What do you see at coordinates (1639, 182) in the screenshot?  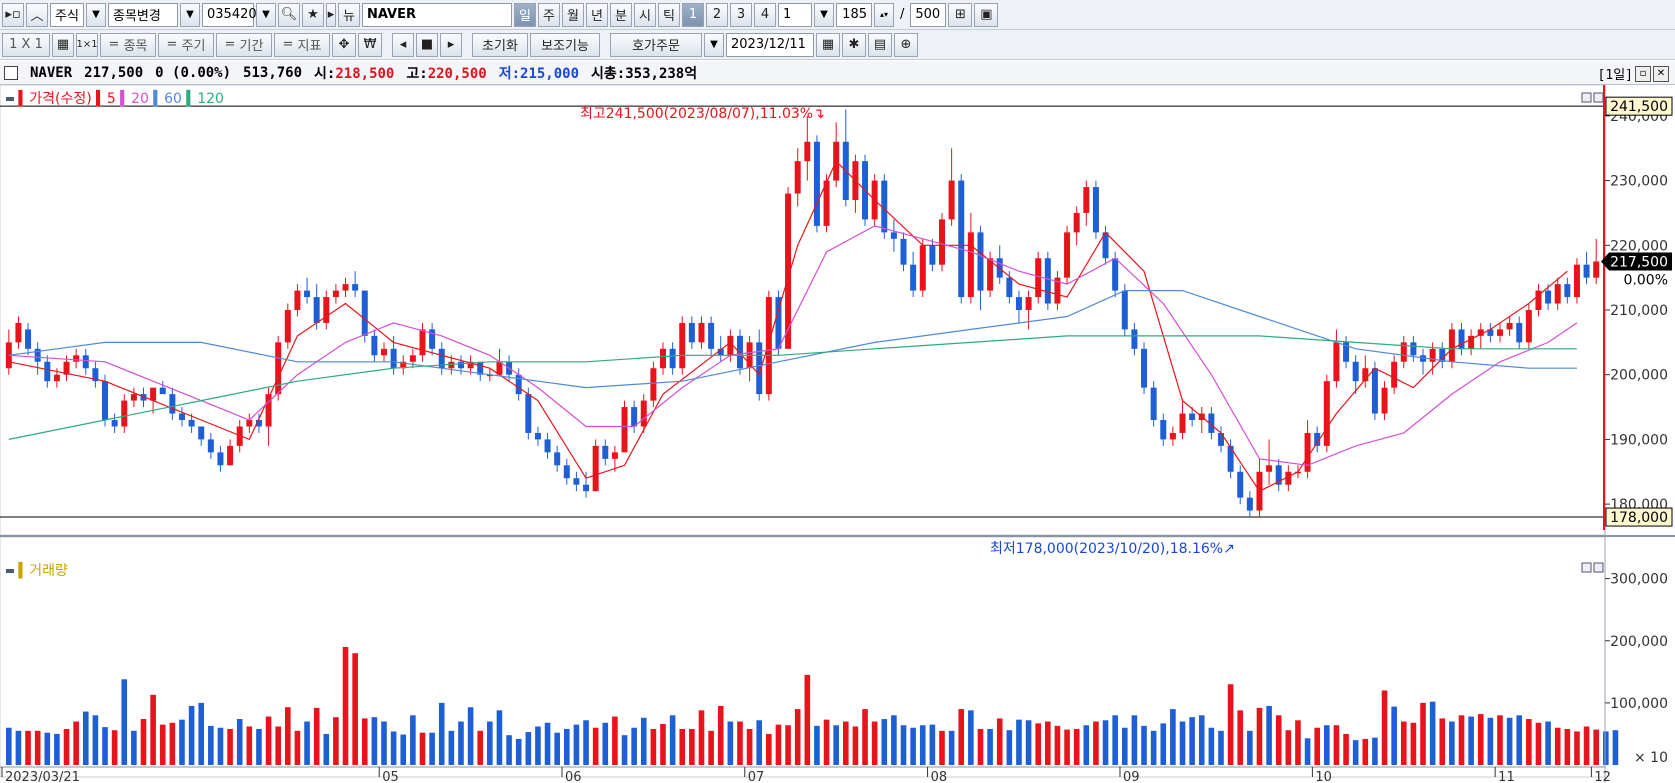 I see `price-tick-label: 230,000` at bounding box center [1639, 182].